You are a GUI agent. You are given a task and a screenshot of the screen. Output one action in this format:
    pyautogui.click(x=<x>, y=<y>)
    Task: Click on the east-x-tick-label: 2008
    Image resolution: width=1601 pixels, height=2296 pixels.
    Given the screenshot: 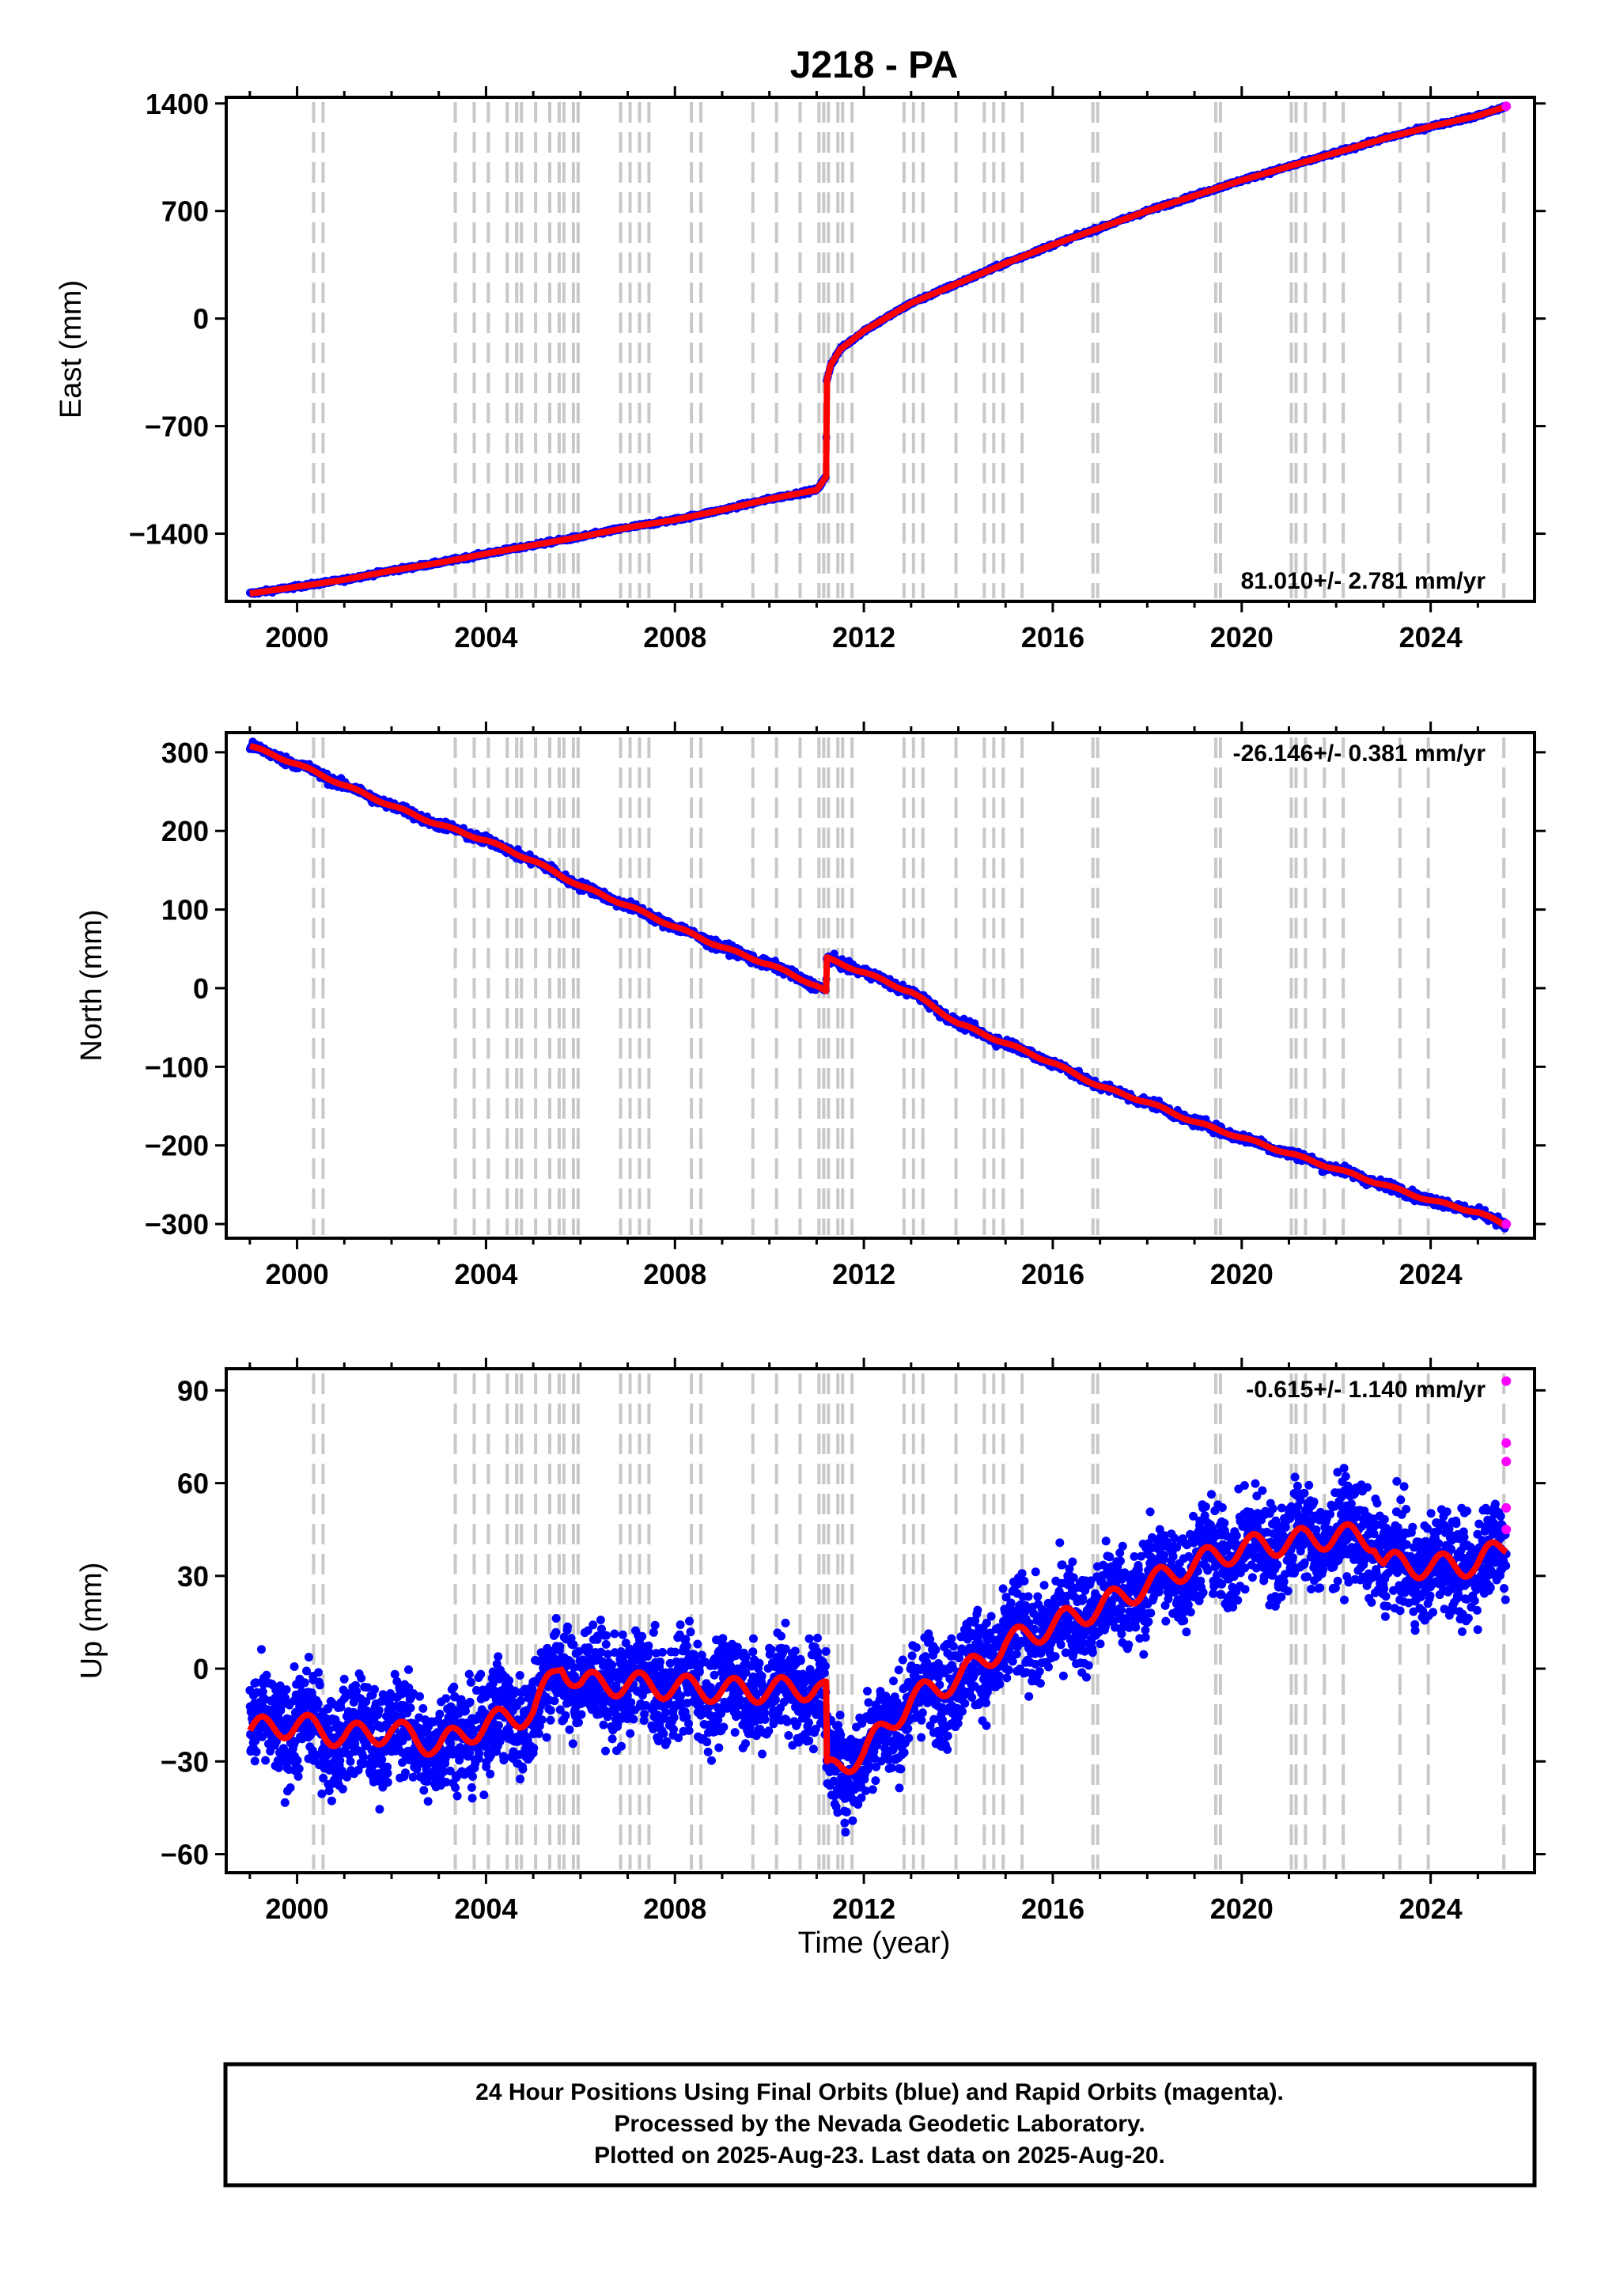 What is the action you would take?
    pyautogui.click(x=675, y=637)
    